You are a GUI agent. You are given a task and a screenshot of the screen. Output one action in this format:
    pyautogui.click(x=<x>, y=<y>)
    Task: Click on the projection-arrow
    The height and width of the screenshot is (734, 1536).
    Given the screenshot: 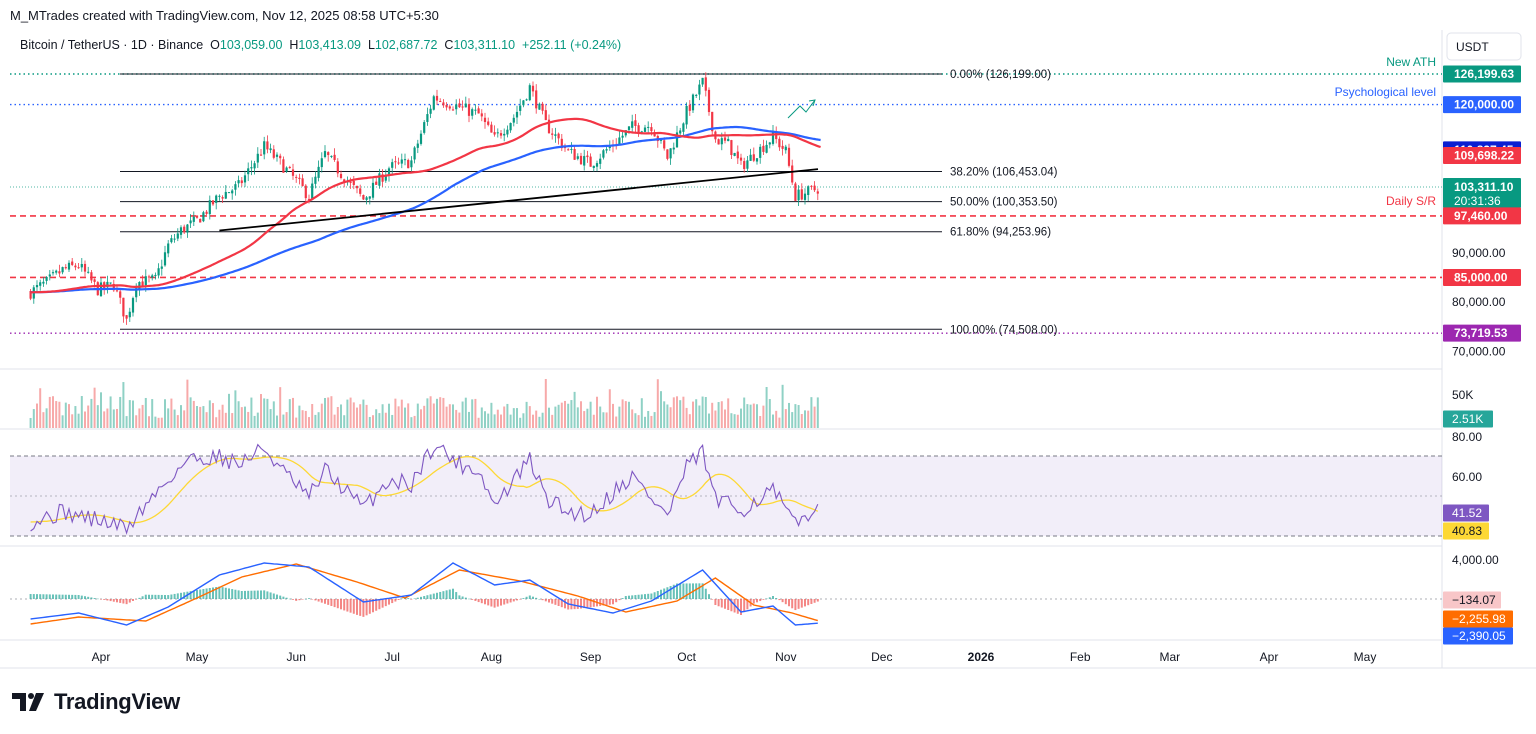 What is the action you would take?
    pyautogui.click(x=801, y=109)
    